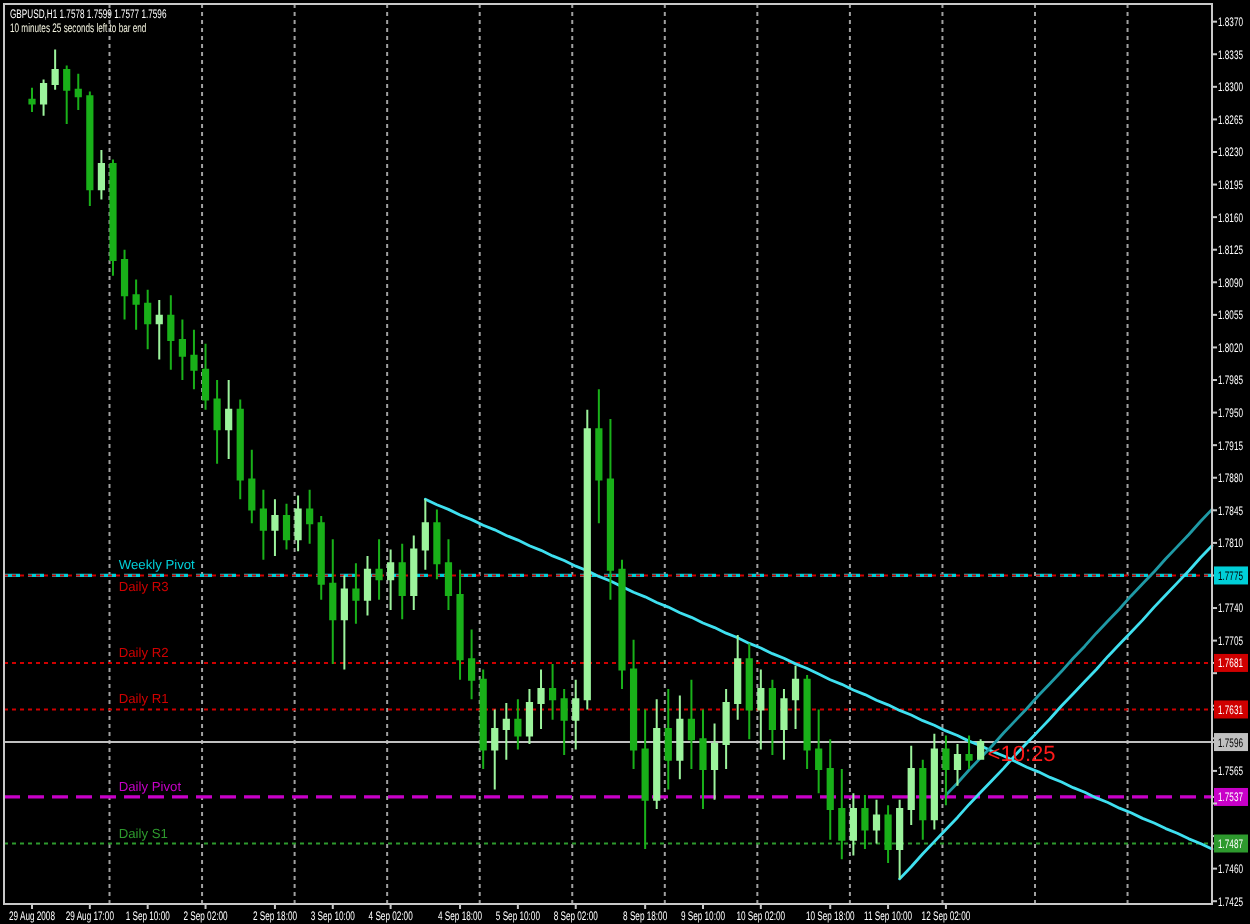 The height and width of the screenshot is (924, 1250). Describe the element at coordinates (1079, 652) in the screenshot. I see `line-series` at that location.